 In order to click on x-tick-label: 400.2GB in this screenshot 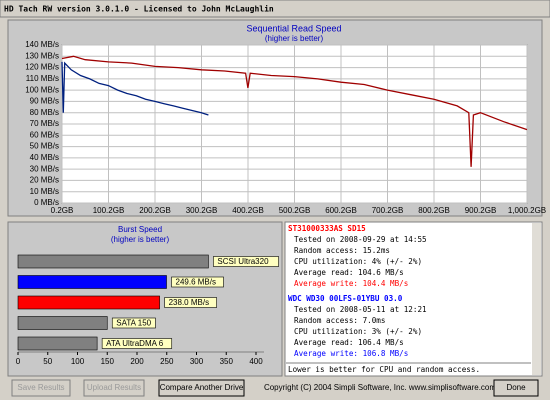, I will do `click(248, 210)`.